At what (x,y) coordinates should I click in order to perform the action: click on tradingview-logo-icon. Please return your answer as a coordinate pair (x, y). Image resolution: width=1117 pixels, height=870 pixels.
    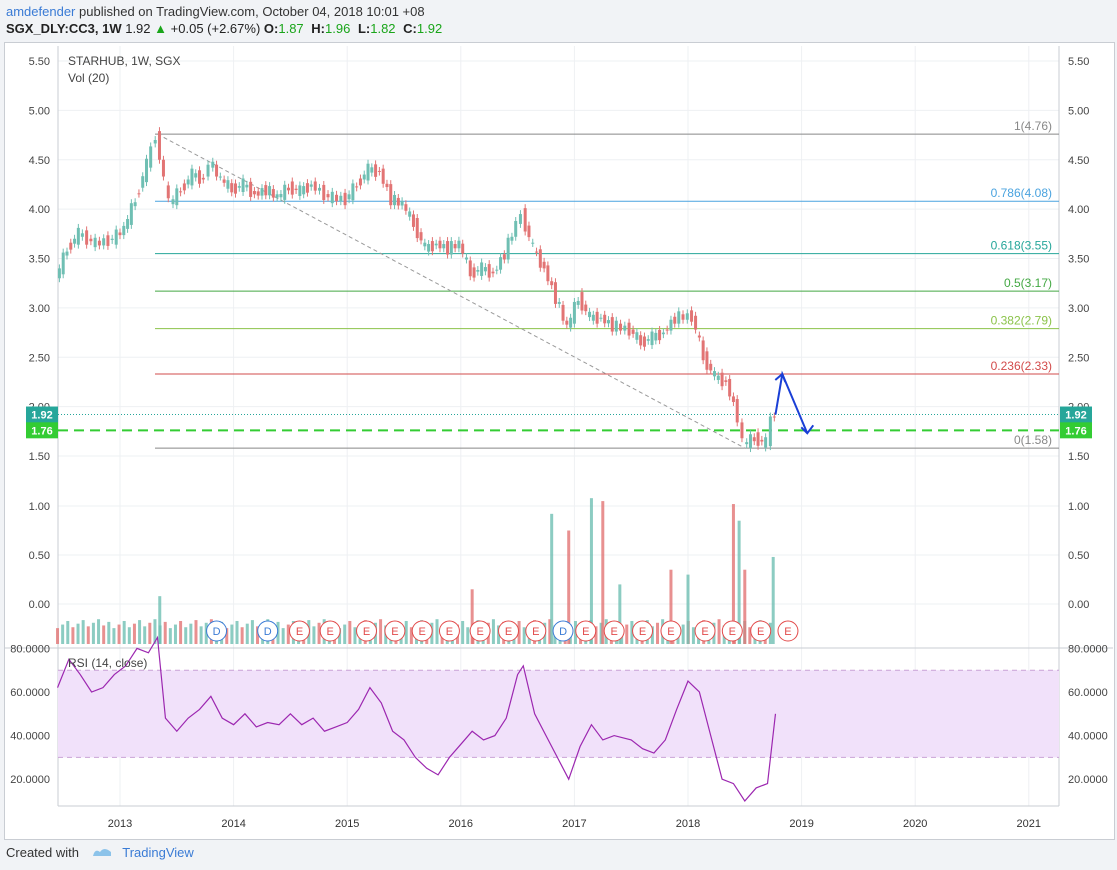
    Looking at the image, I should click on (101, 852).